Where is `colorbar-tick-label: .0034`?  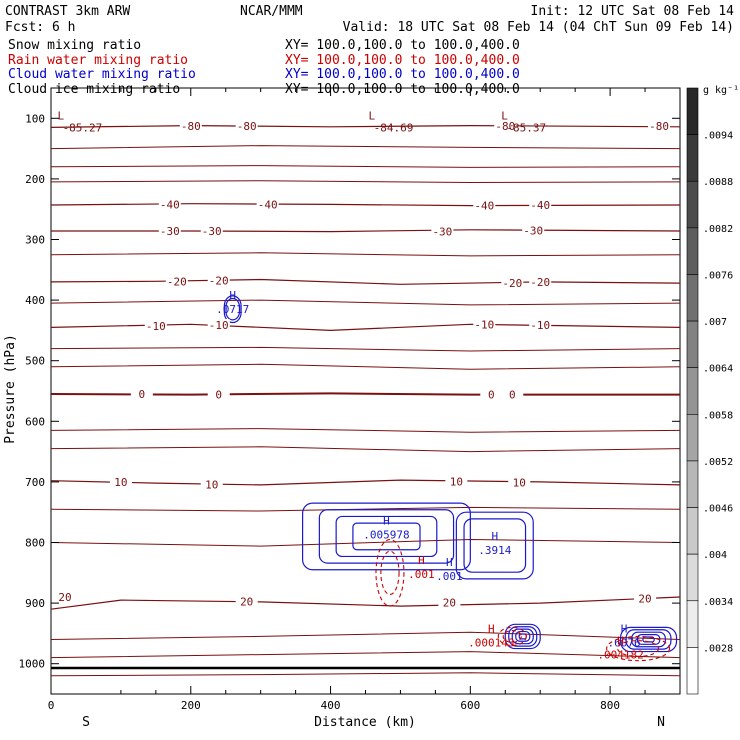
colorbar-tick-label: .0034 is located at coordinates (718, 602).